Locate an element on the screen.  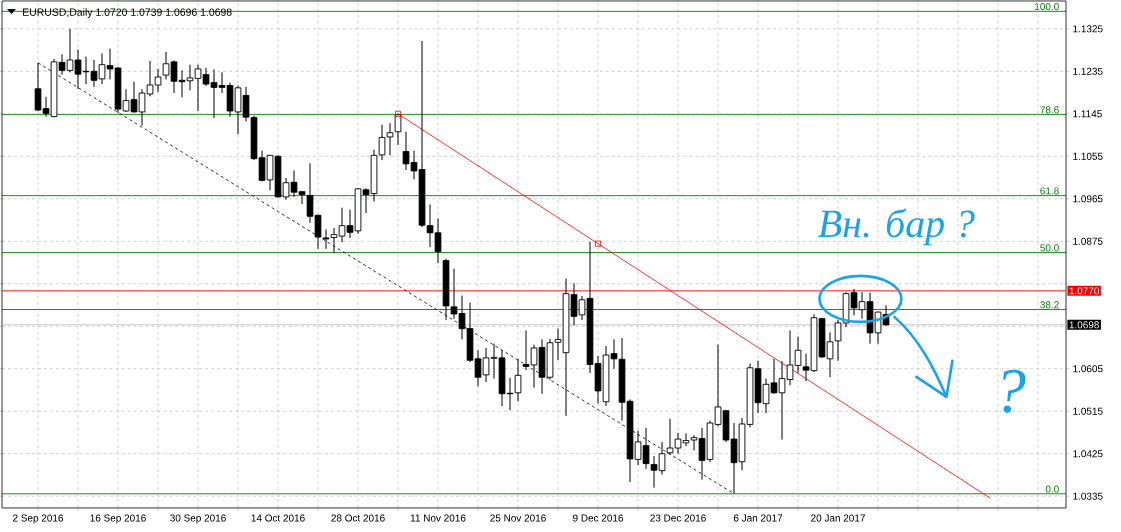
annotation: ? is located at coordinates (1014, 391).